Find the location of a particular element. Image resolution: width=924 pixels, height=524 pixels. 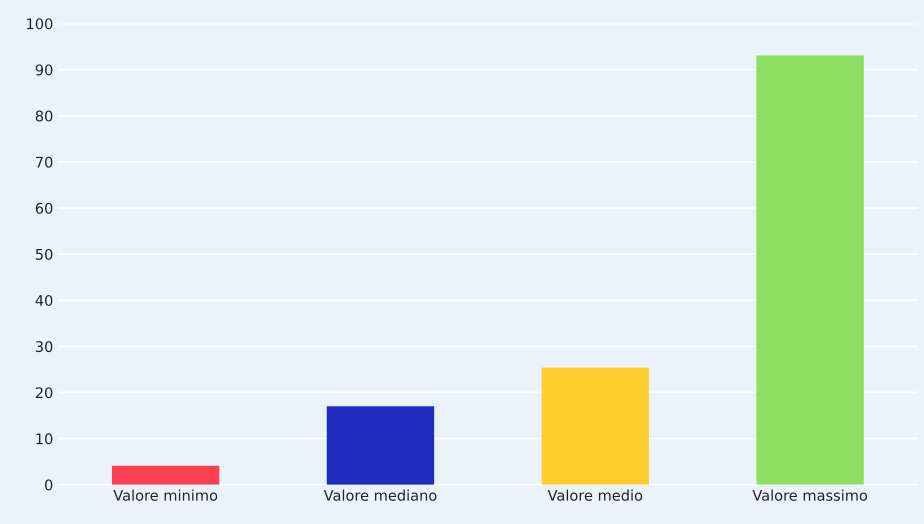

y-tick-label: 20 is located at coordinates (44, 392).